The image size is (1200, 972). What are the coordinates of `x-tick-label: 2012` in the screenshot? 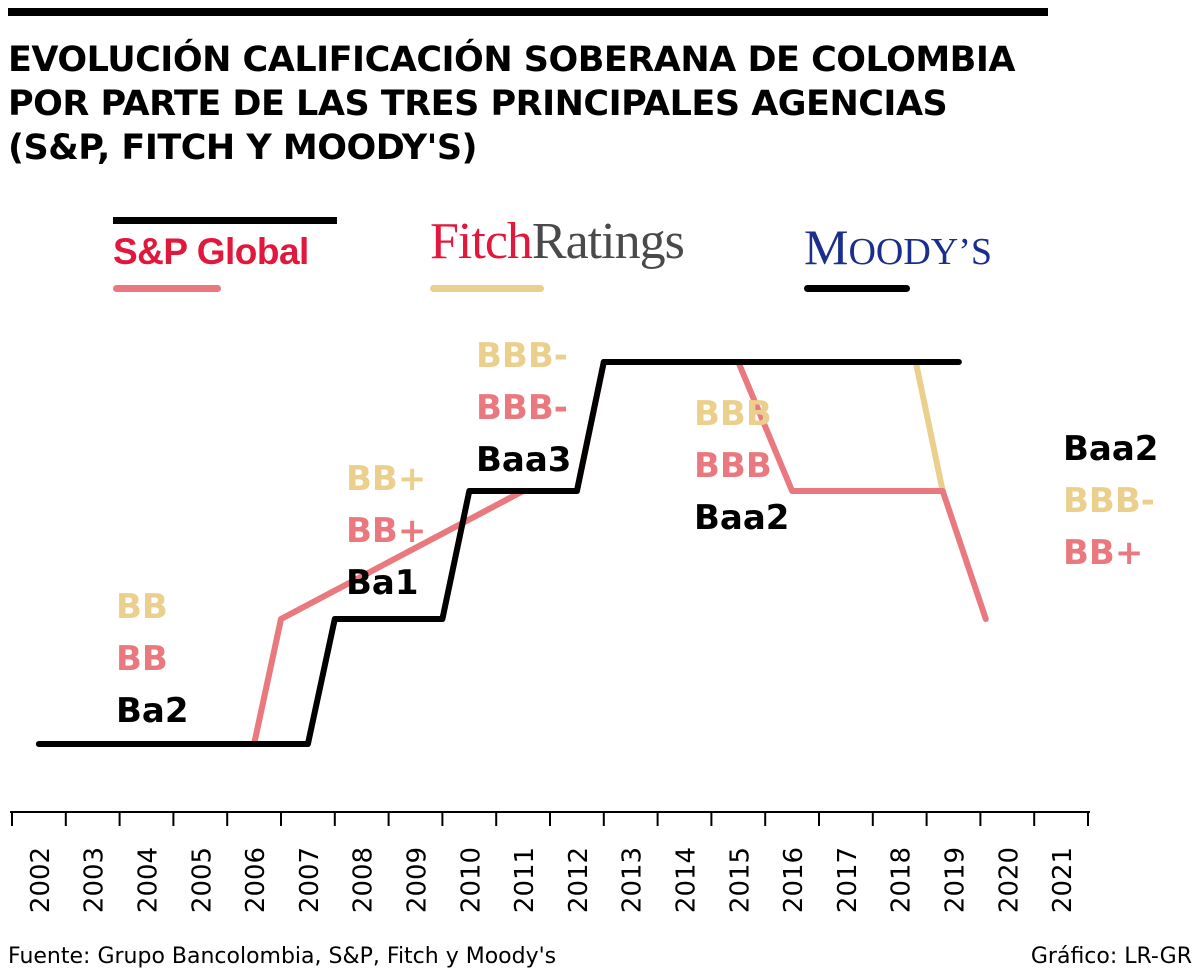 It's located at (579, 880).